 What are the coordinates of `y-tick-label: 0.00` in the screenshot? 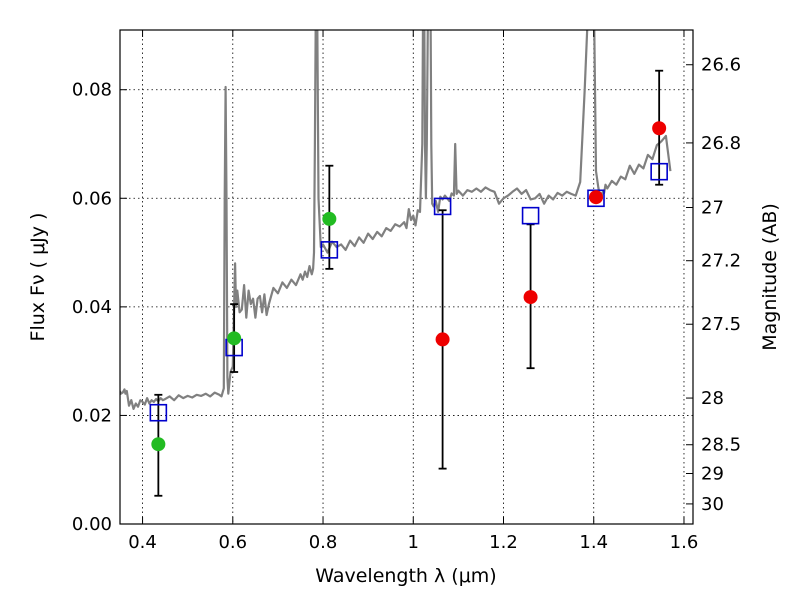 It's located at (92, 524).